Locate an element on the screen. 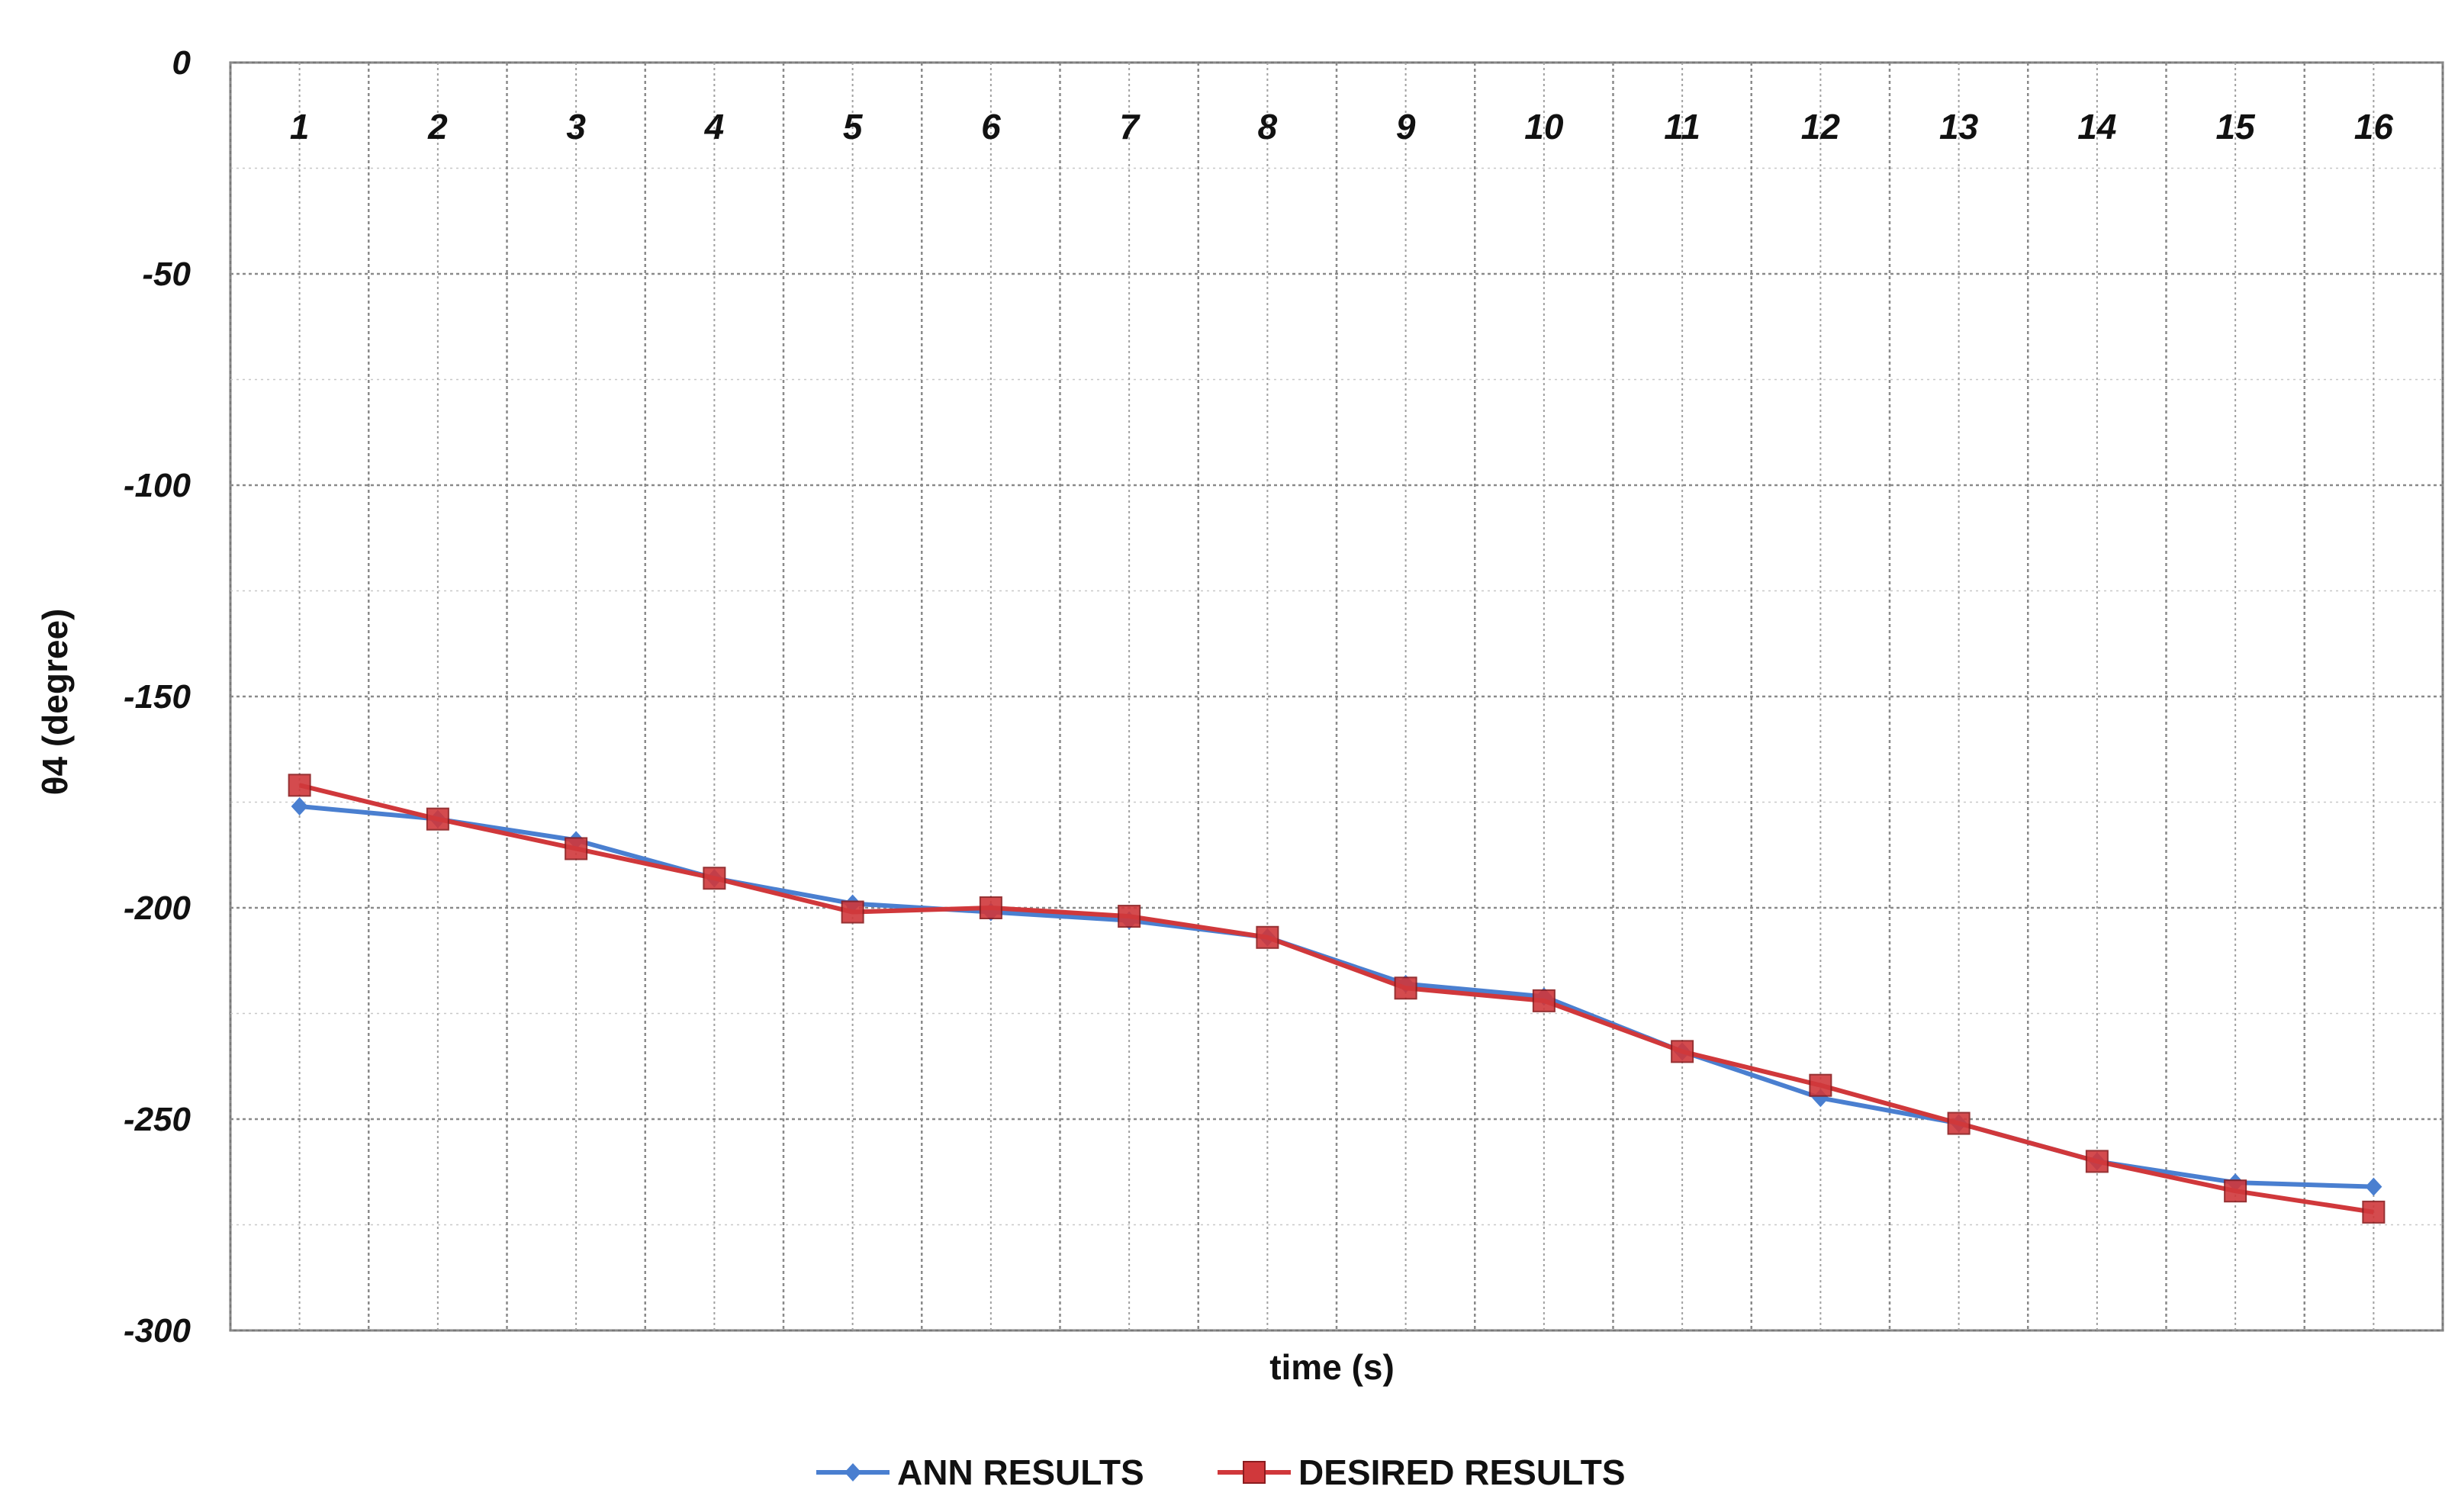 Image resolution: width=2458 pixels, height=1512 pixels. x-tick-label: 8 is located at coordinates (1268, 127).